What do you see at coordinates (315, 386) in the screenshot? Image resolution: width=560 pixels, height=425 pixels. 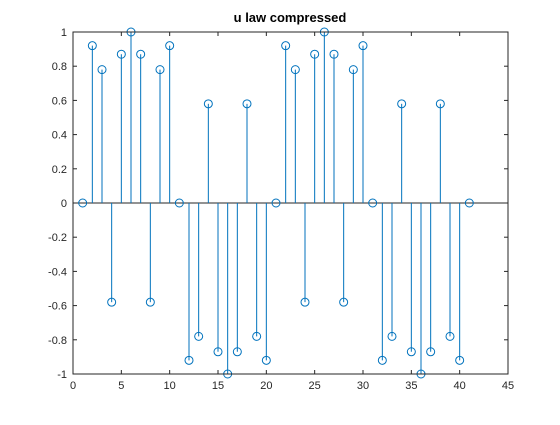 I see `x-tick-label: 25` at bounding box center [315, 386].